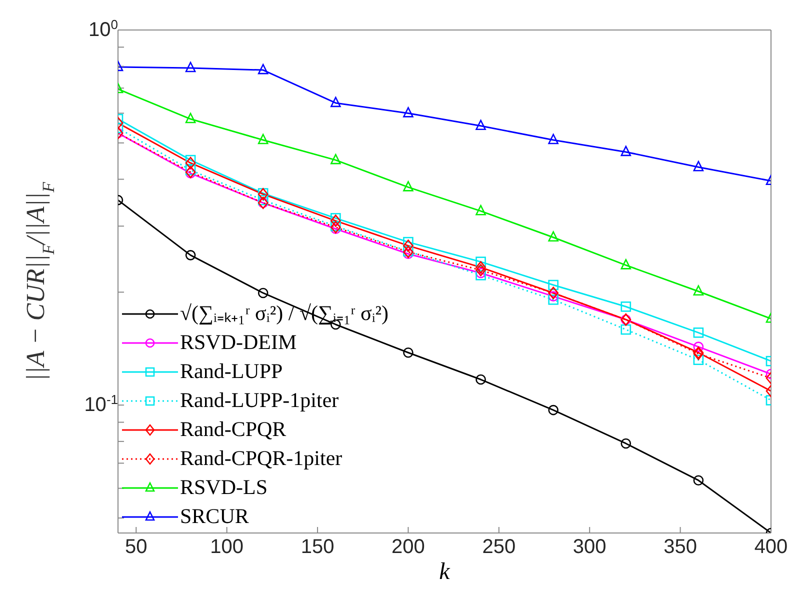 The image size is (795, 594). I want to click on legend-label: RSVD-DEIM, so click(238, 342).